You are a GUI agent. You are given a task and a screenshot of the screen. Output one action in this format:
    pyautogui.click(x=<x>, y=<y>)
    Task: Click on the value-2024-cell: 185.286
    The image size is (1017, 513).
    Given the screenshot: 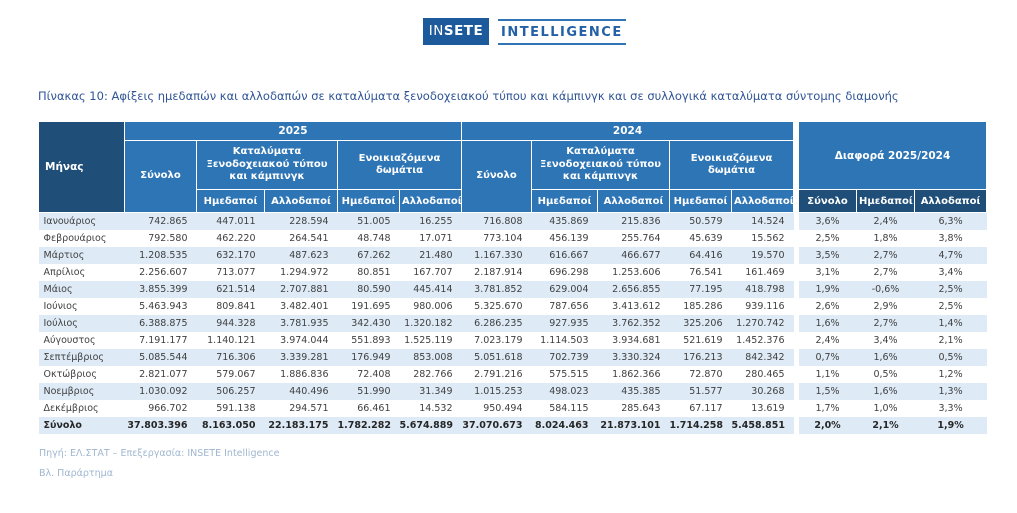 What is the action you would take?
    pyautogui.click(x=700, y=306)
    